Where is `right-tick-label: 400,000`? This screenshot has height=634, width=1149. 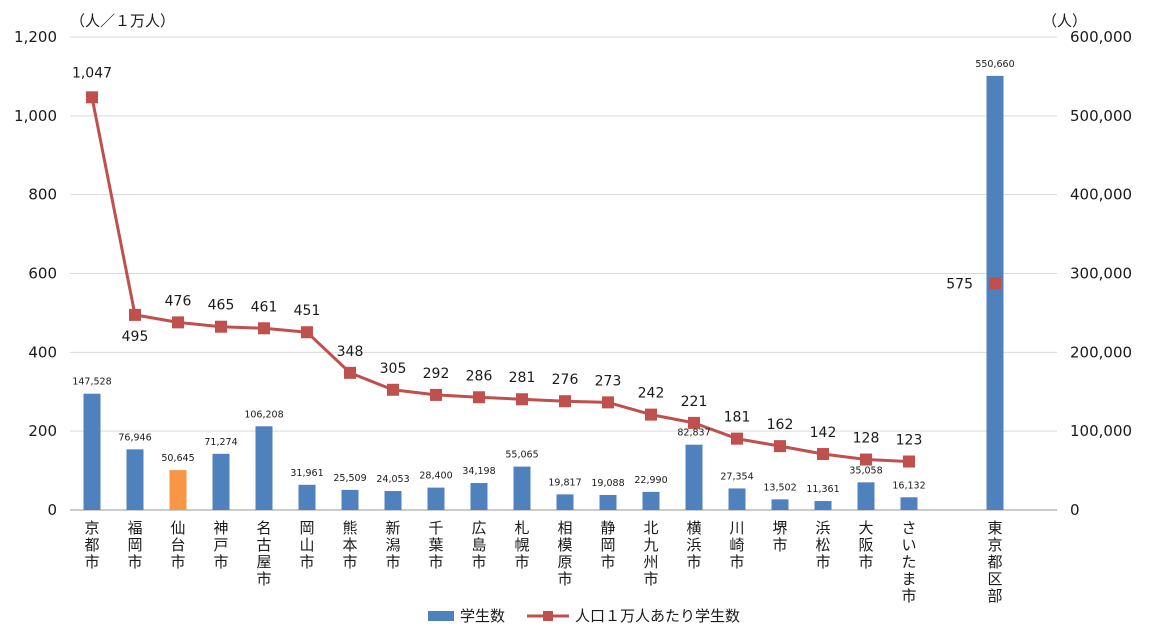 right-tick-label: 400,000 is located at coordinates (1101, 195).